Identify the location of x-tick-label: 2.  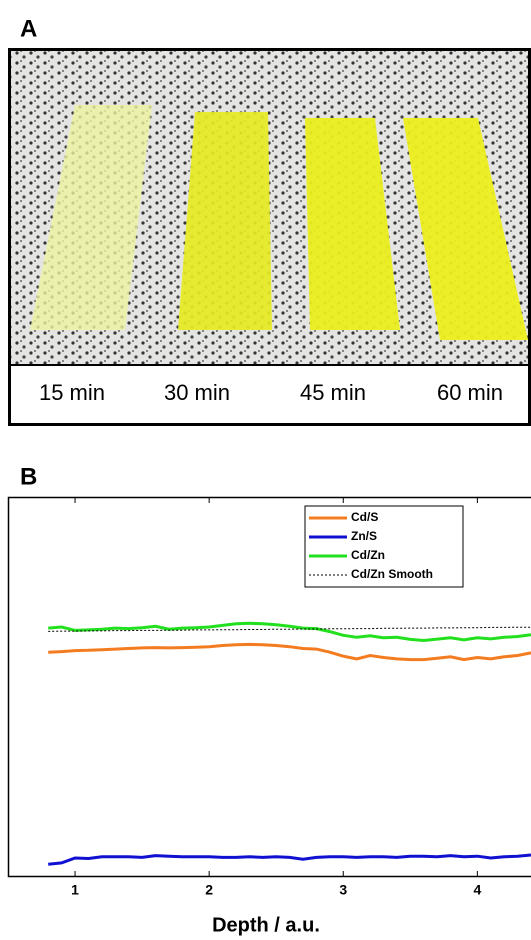
(209, 890).